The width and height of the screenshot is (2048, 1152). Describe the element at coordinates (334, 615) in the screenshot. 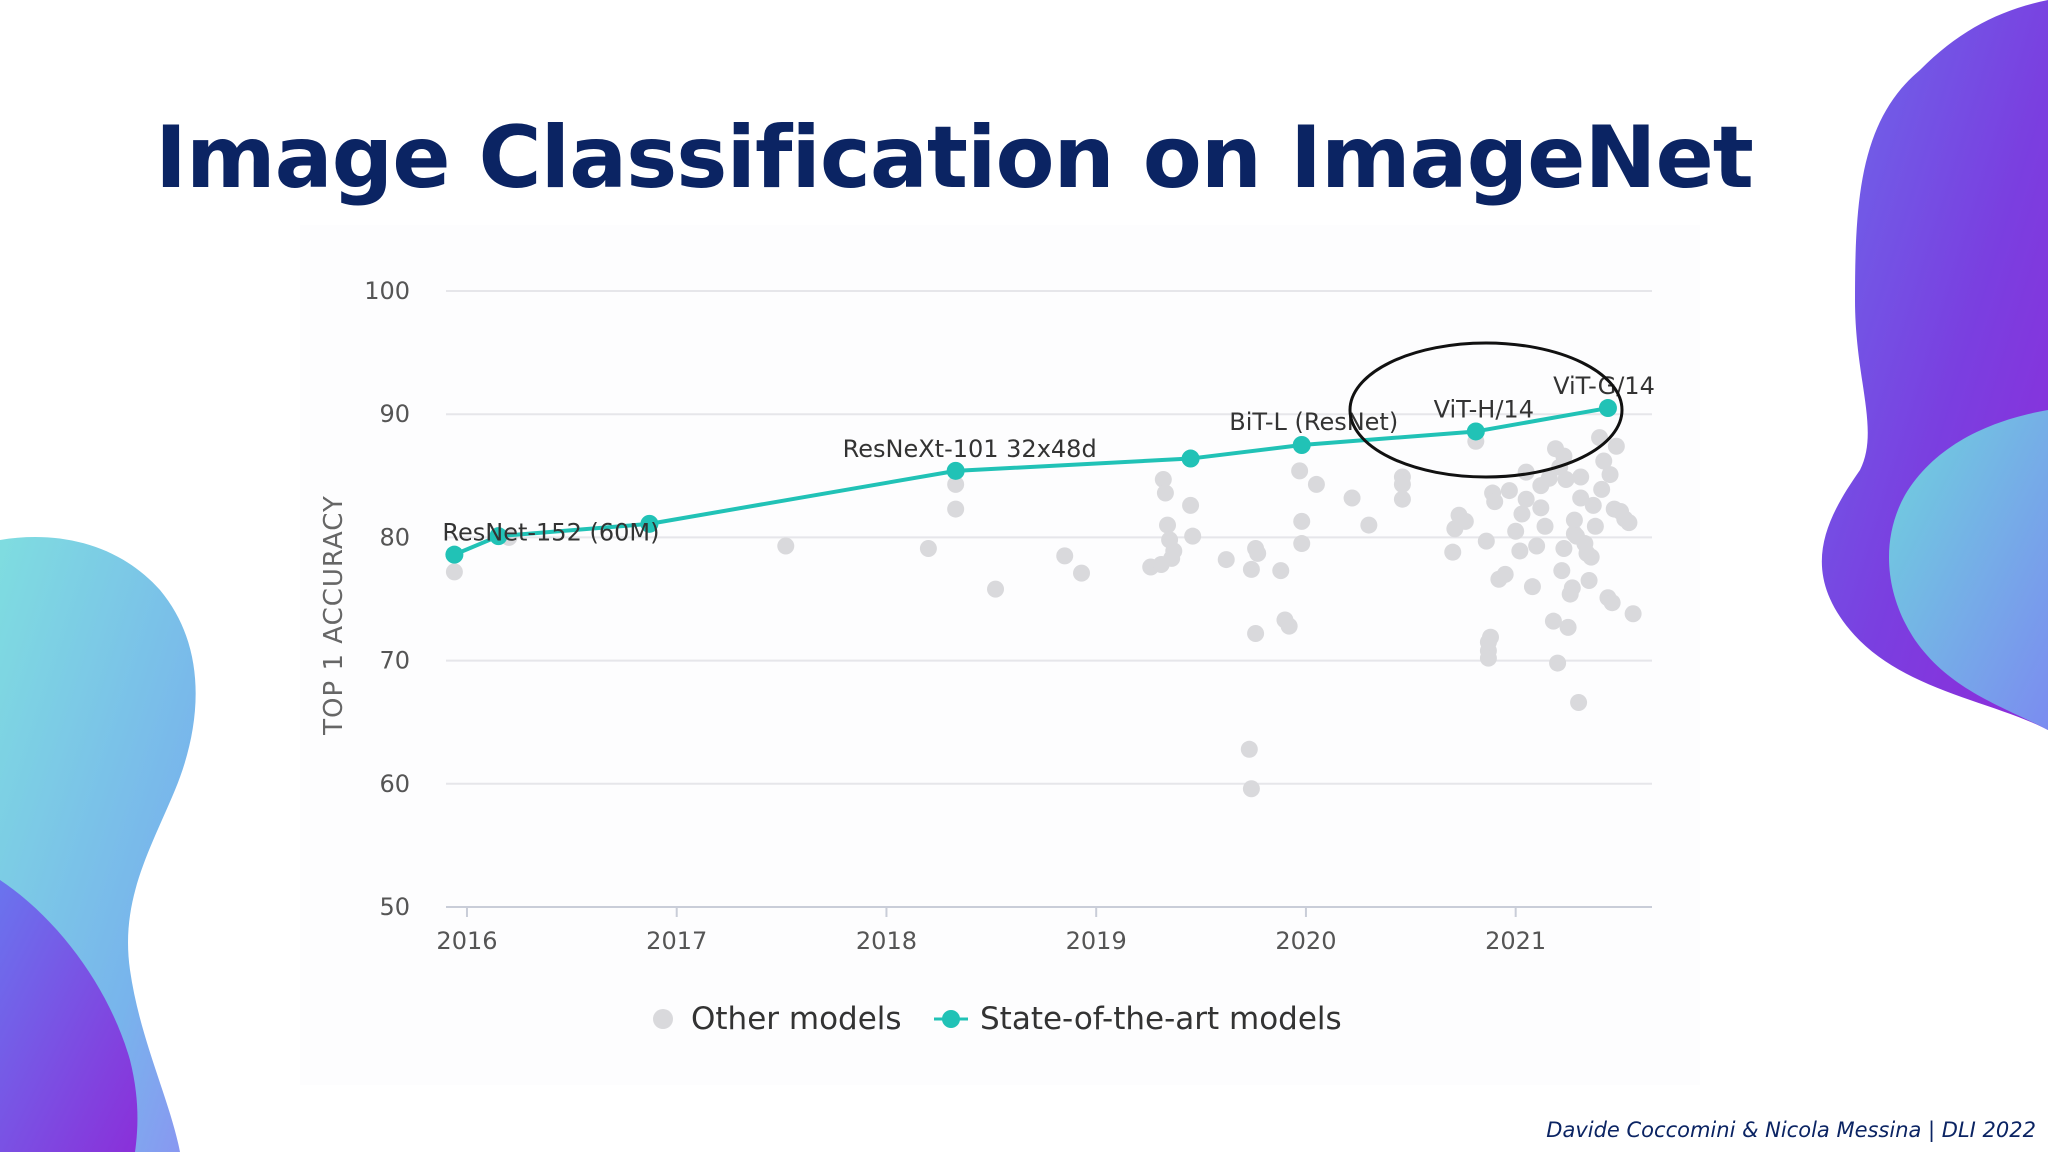

I see `y-axis-title: TOP 1 ACCURACY` at that location.